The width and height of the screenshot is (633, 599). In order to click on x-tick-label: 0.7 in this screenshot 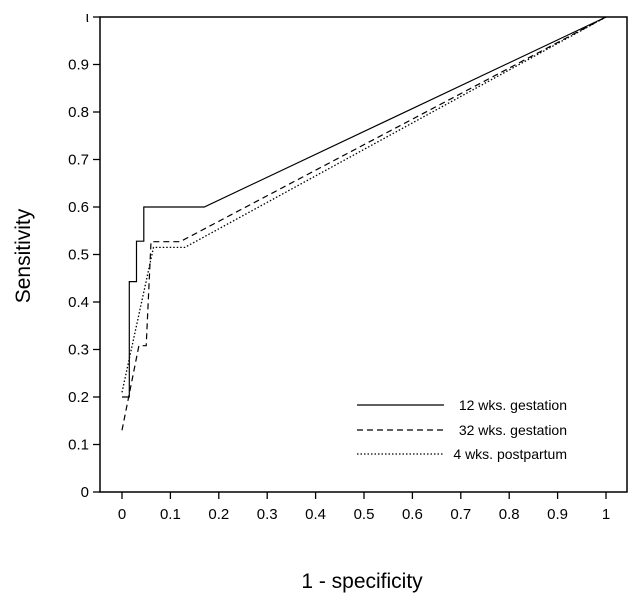, I will do `click(460, 514)`.